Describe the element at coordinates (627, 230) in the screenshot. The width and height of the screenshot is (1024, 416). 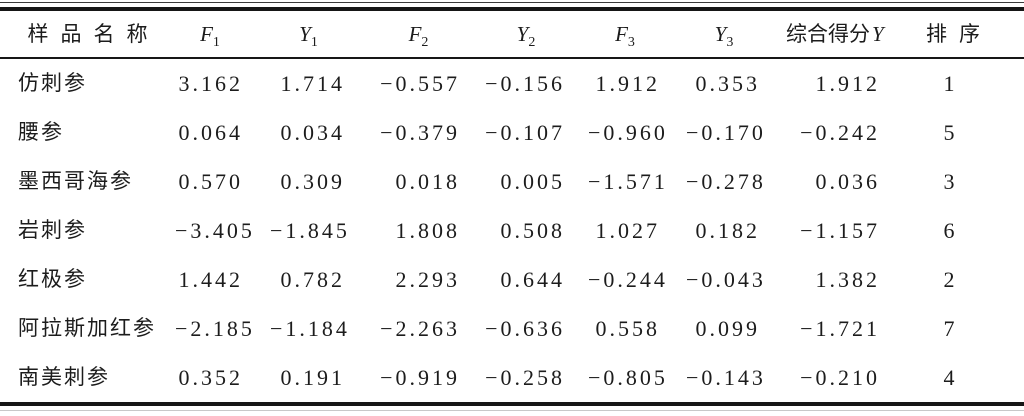
I see `value-cell-f3: 1.027` at that location.